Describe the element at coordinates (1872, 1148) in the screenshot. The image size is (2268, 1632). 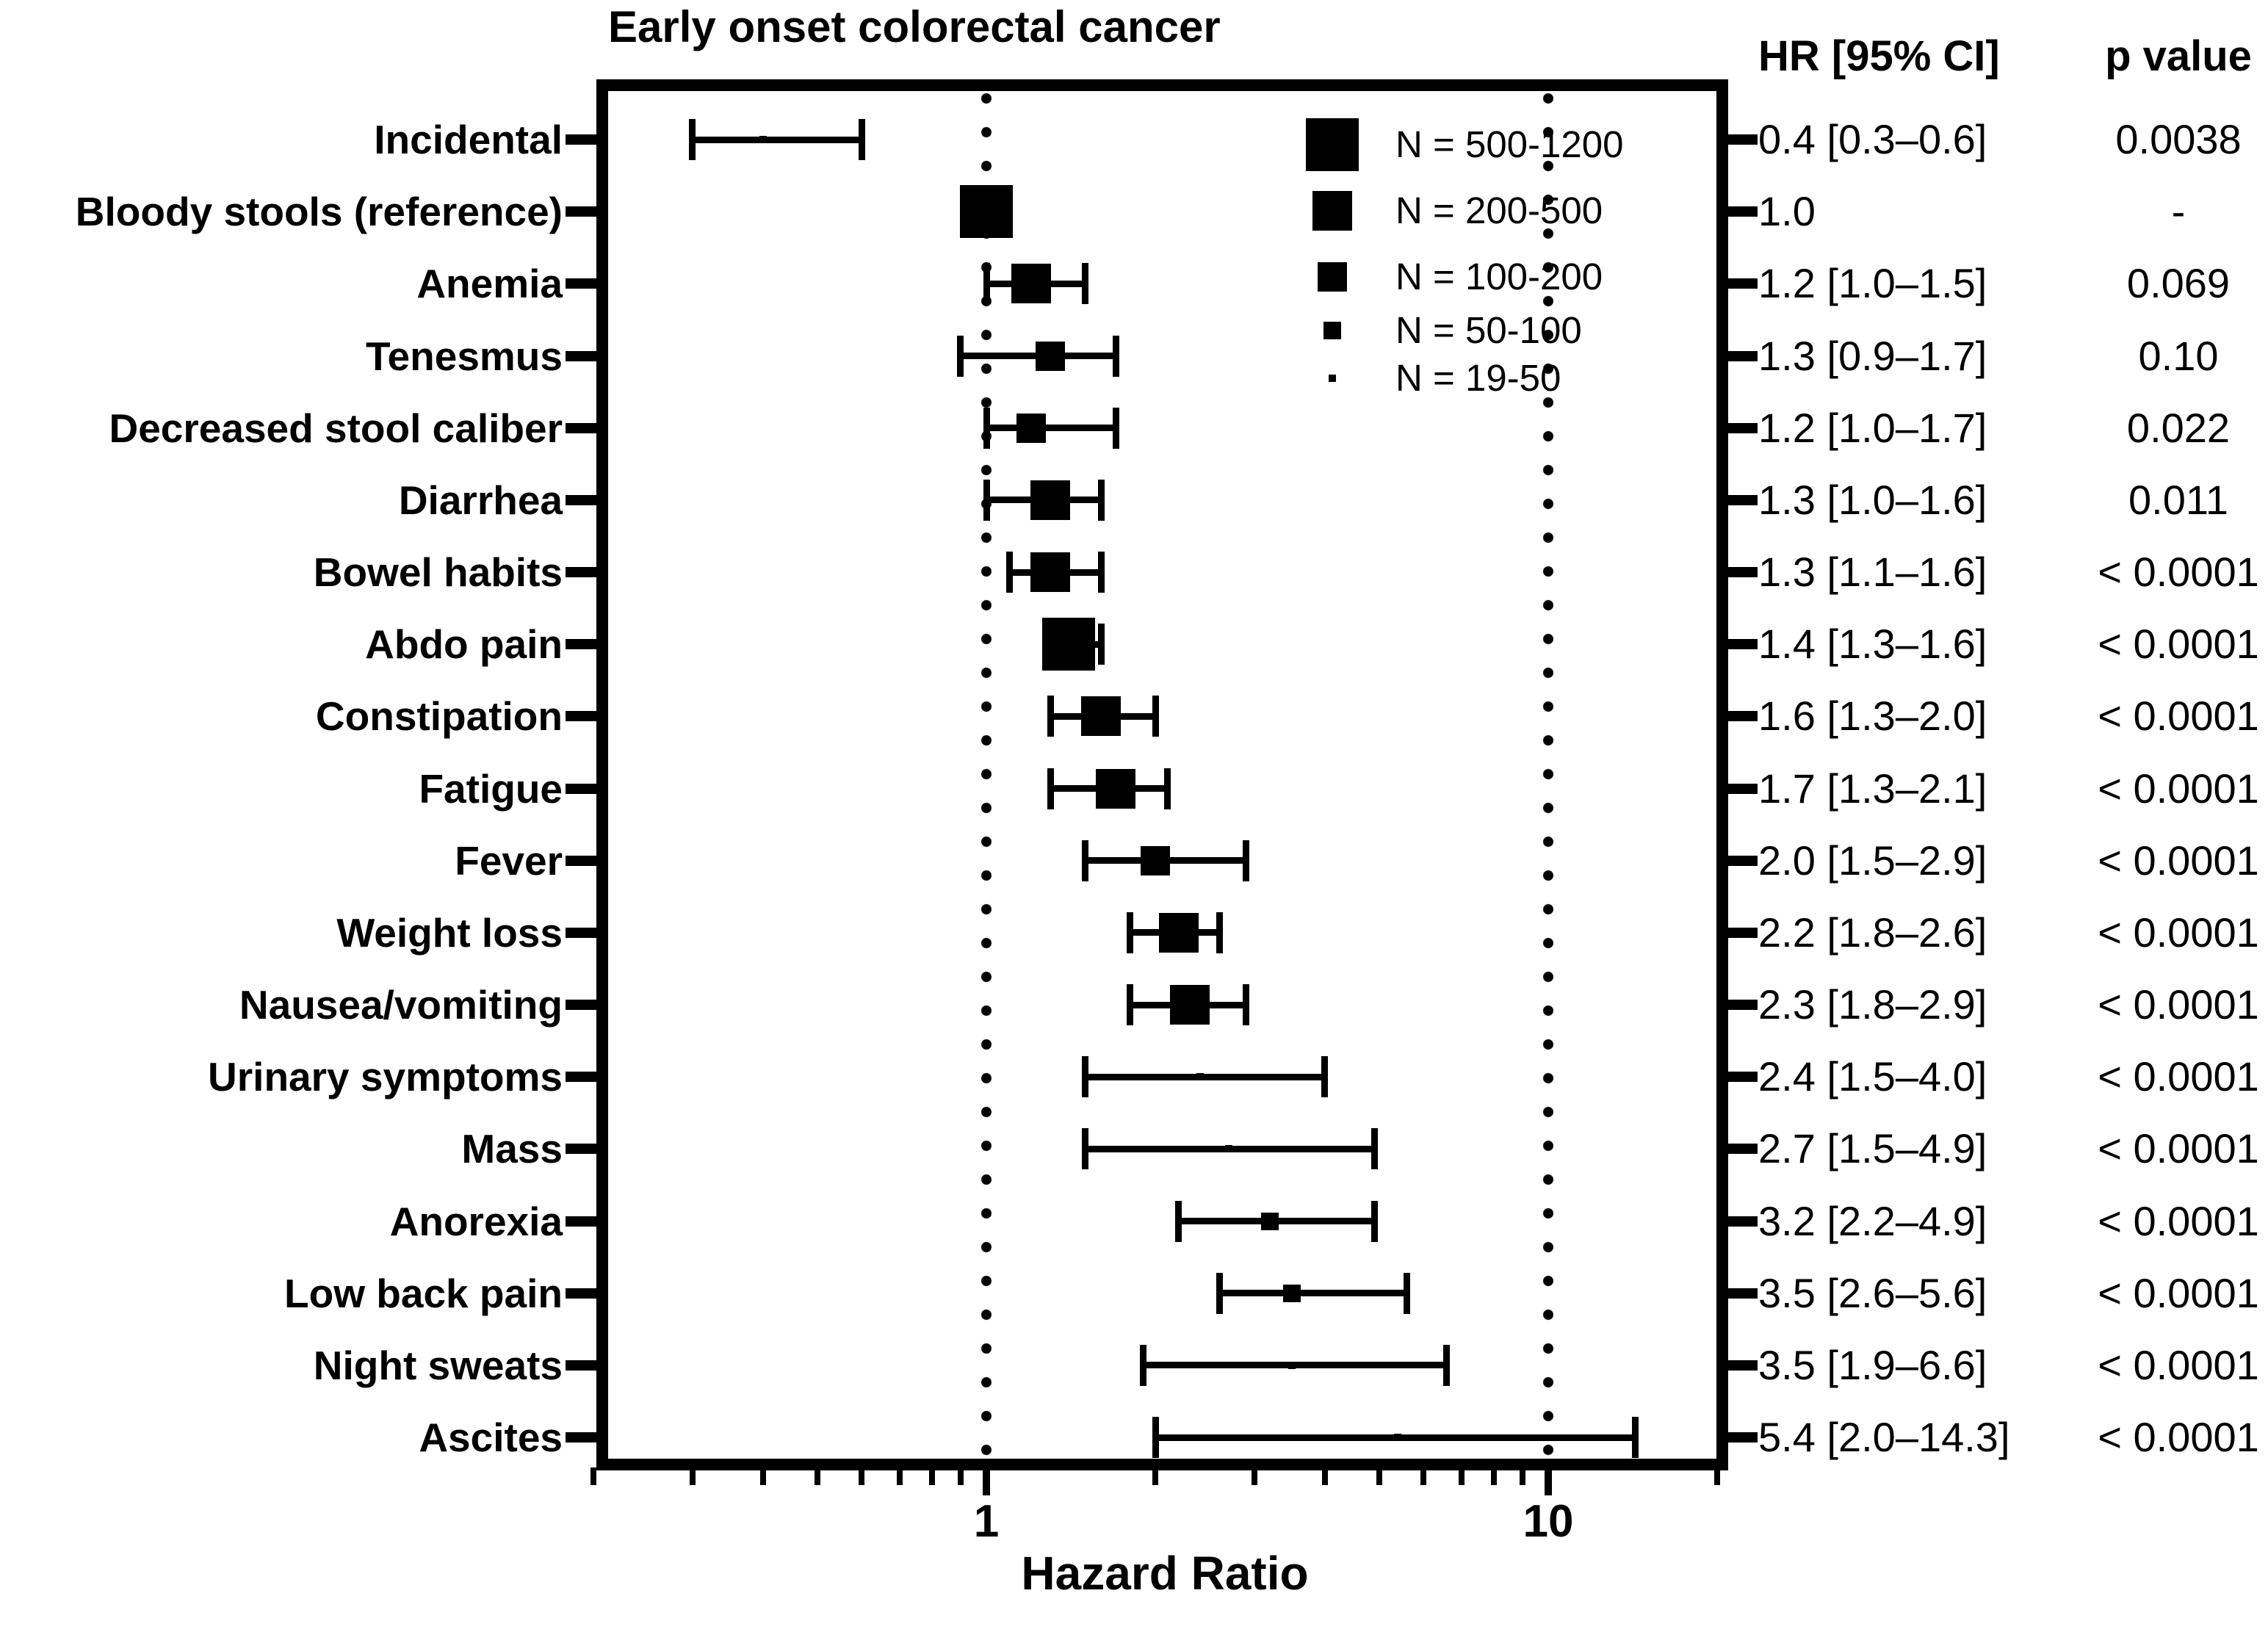
I see `hr-ci-value: 2.7 [1.5–4.9]` at that location.